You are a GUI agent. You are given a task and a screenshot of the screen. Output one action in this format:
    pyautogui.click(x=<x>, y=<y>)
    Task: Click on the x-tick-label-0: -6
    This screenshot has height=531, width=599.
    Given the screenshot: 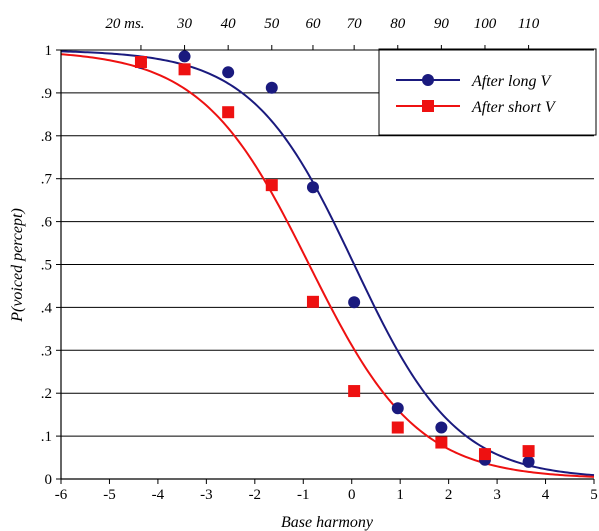 What is the action you would take?
    pyautogui.click(x=61, y=495)
    